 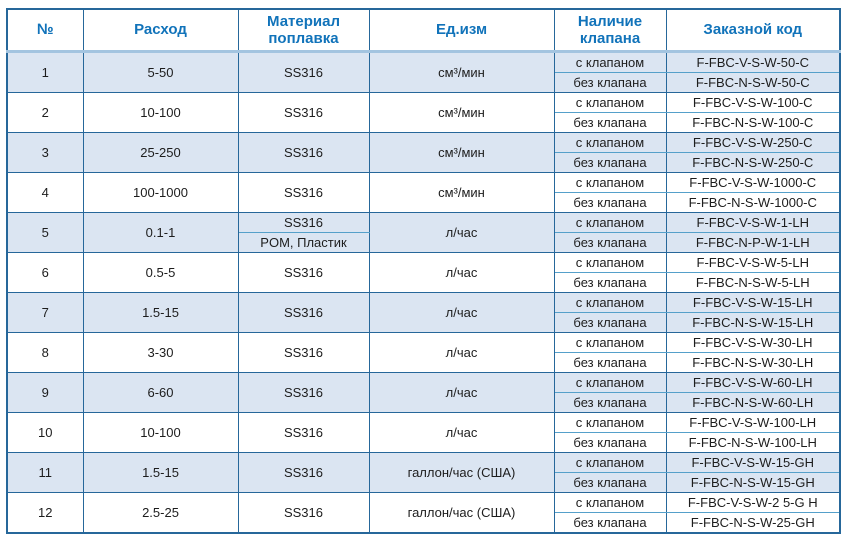 I want to click on cell-order-code: F-FBC-V-S-W-15-GH, so click(x=753, y=462).